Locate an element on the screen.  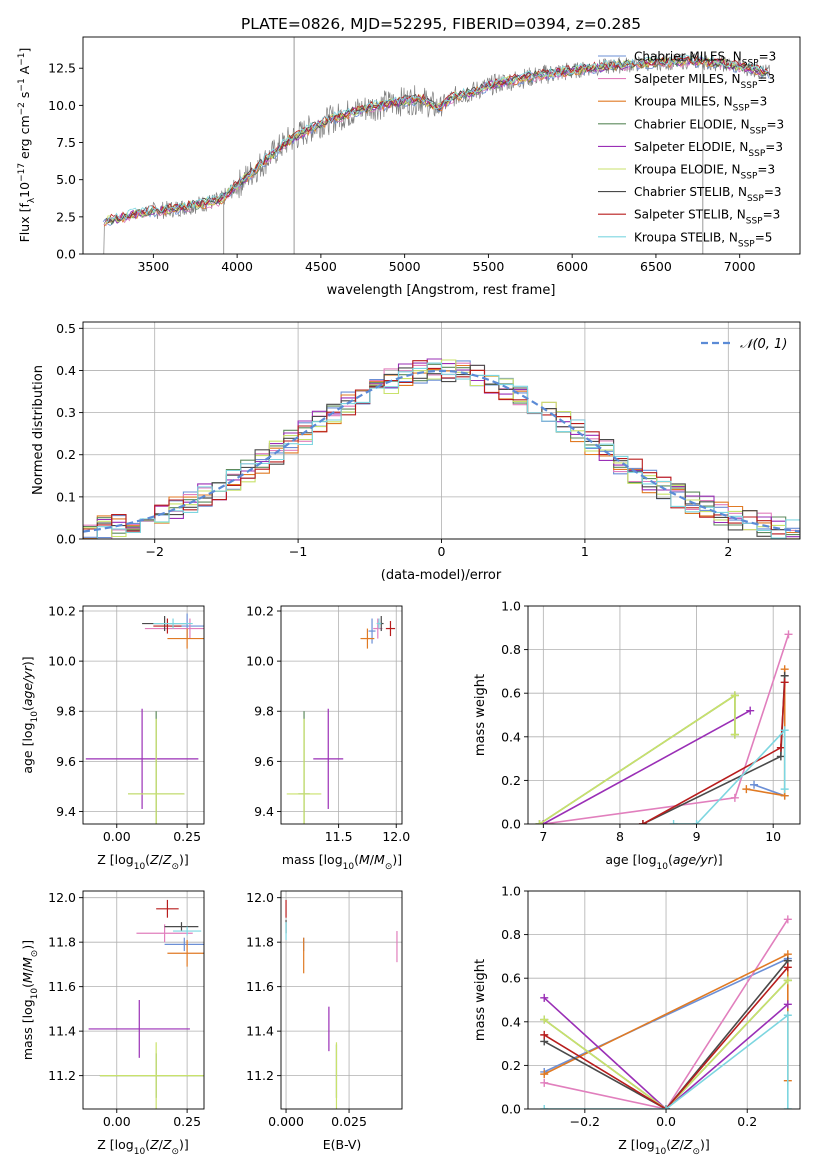
y-axis-label: Normed distribution is located at coordinates (38, 430).